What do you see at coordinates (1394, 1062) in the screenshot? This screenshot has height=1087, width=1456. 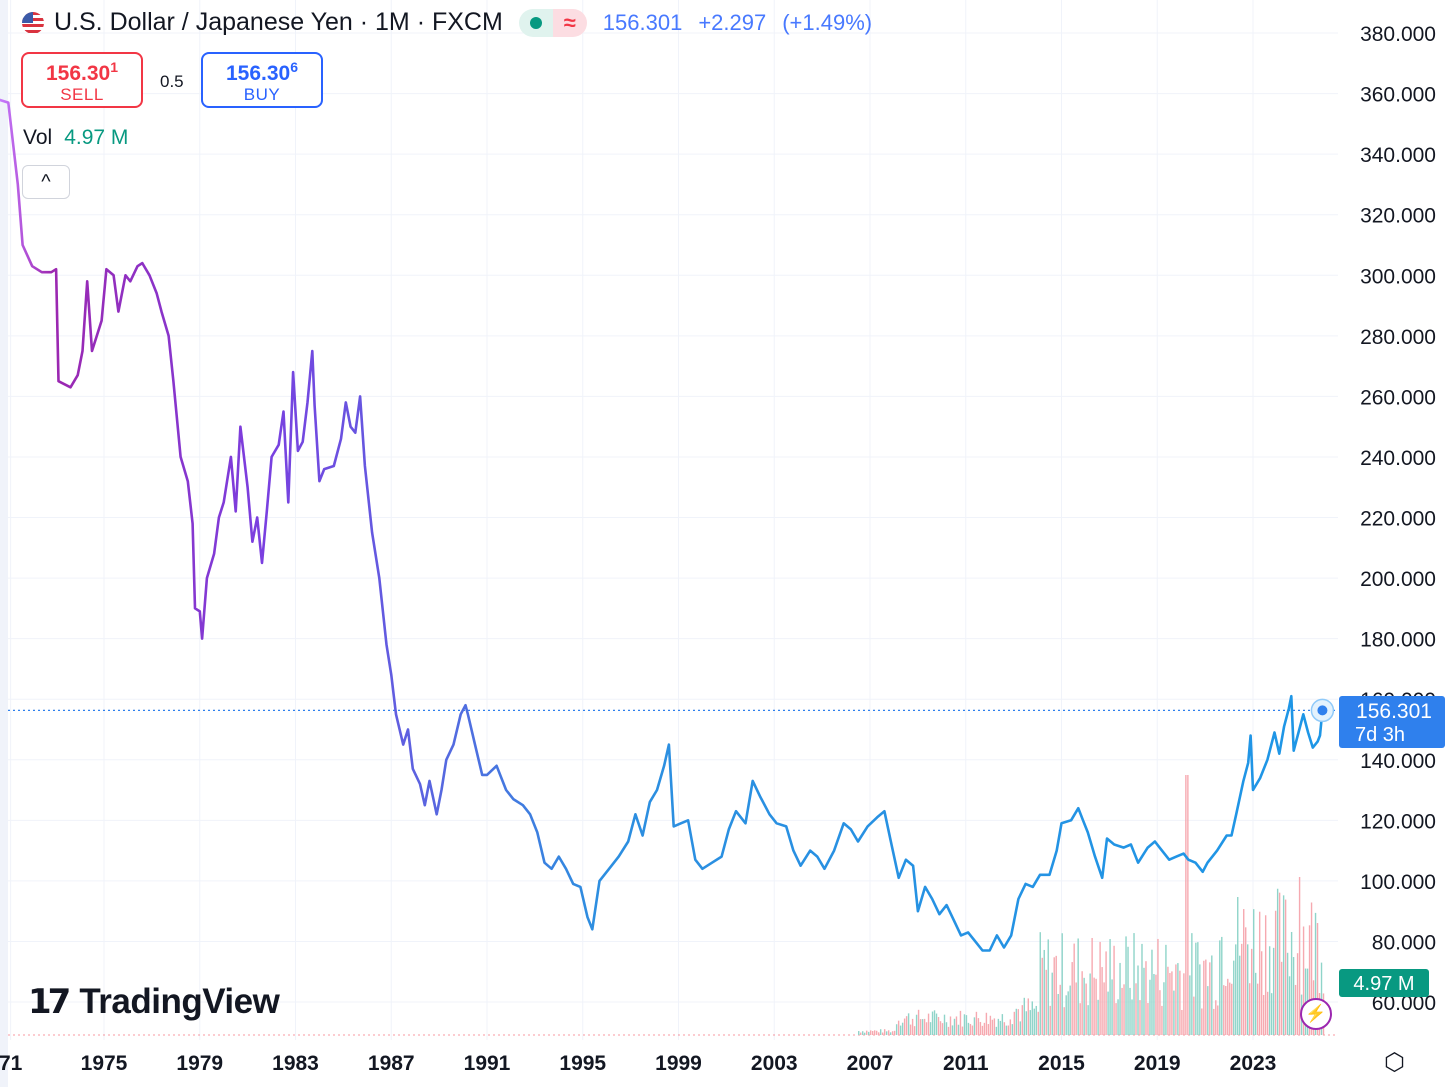 I see `settings-icon: ⬡` at bounding box center [1394, 1062].